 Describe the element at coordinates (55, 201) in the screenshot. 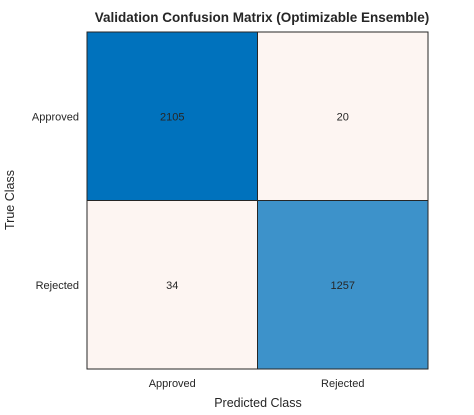

I see `row-tick-labels: Approved Rejected` at that location.